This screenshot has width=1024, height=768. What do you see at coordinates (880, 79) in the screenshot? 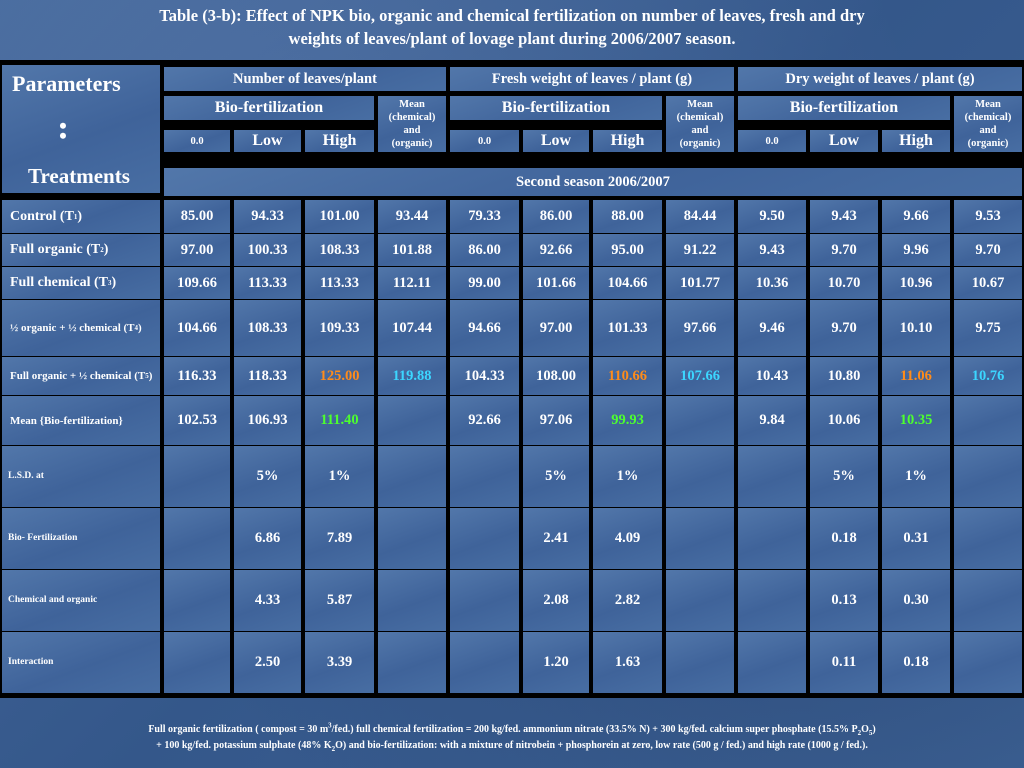
I see `group-header-2: Dry weight of leaves / plant (g)` at bounding box center [880, 79].